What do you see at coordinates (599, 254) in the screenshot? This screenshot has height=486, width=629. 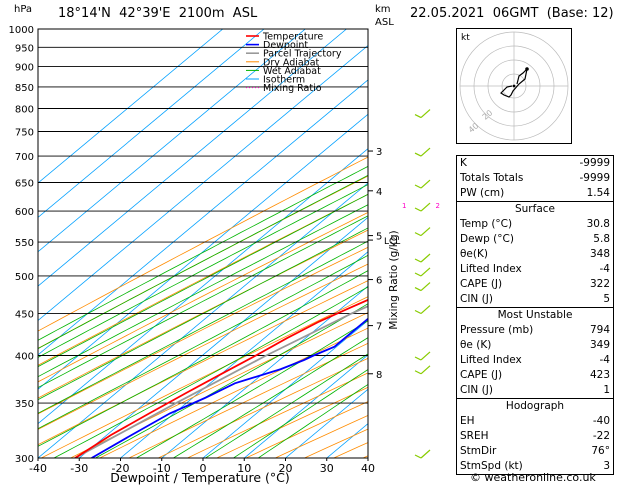 I see `surface-value: 348` at bounding box center [599, 254].